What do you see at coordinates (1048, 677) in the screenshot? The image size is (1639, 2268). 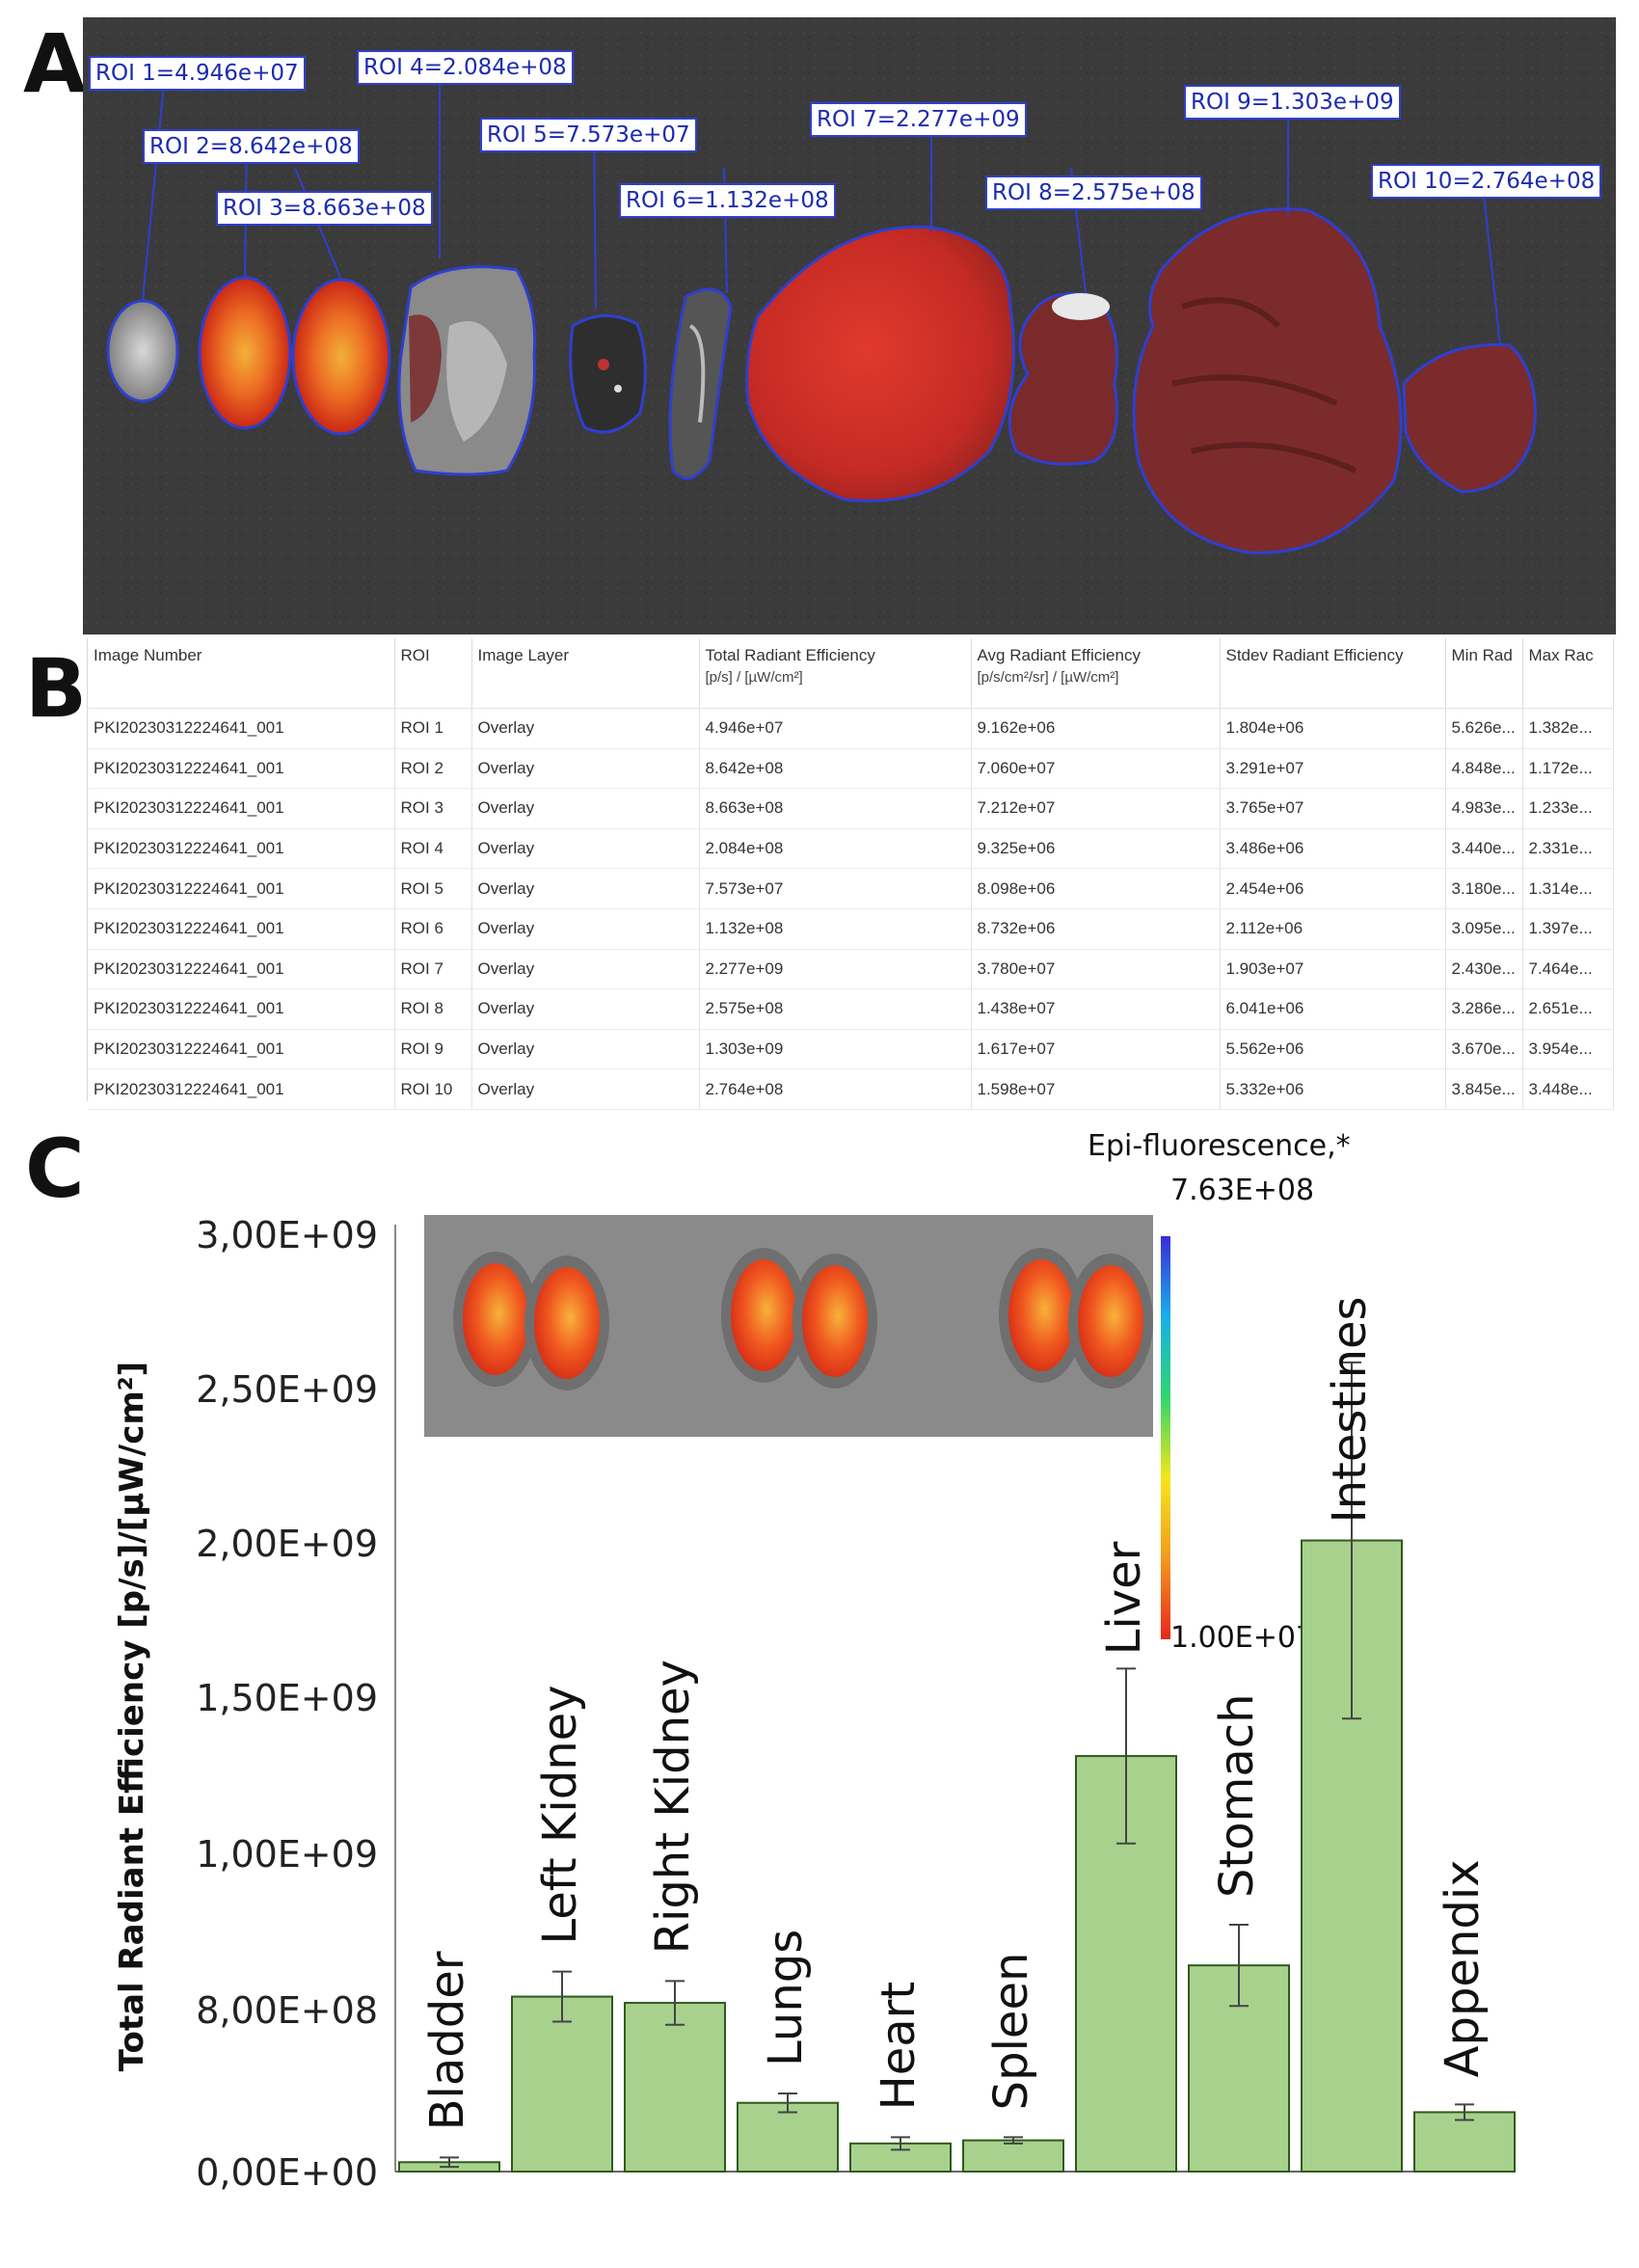 I see `header-unit: [p/s/cm²/sr] / [µW/cm²]` at bounding box center [1048, 677].